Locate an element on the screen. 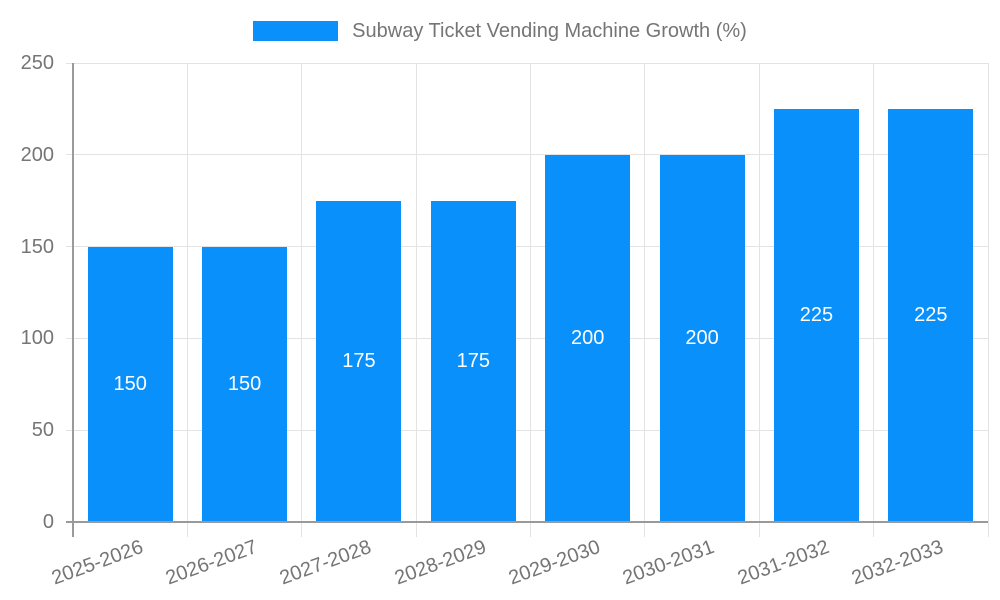  y-axis-line is located at coordinates (73, 300).